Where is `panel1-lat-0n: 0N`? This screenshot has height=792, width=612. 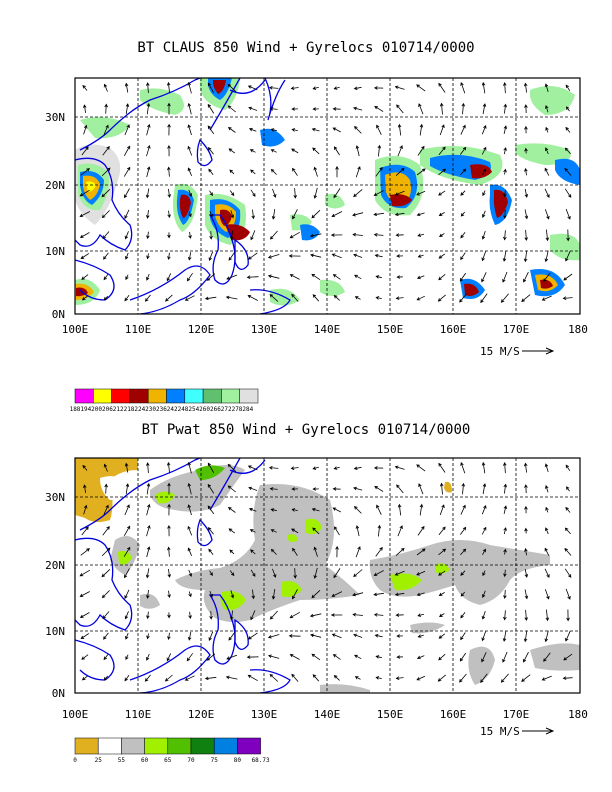 panel1-lat-0n: 0N is located at coordinates (58, 314).